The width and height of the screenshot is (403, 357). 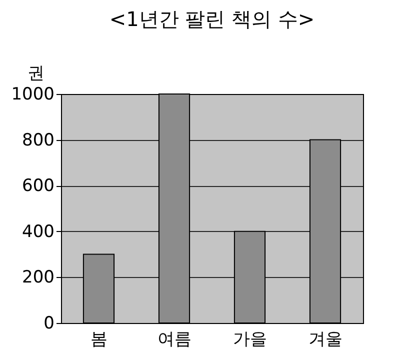 What do you see at coordinates (38, 232) in the screenshot?
I see `y-tick-label: 400` at bounding box center [38, 232].